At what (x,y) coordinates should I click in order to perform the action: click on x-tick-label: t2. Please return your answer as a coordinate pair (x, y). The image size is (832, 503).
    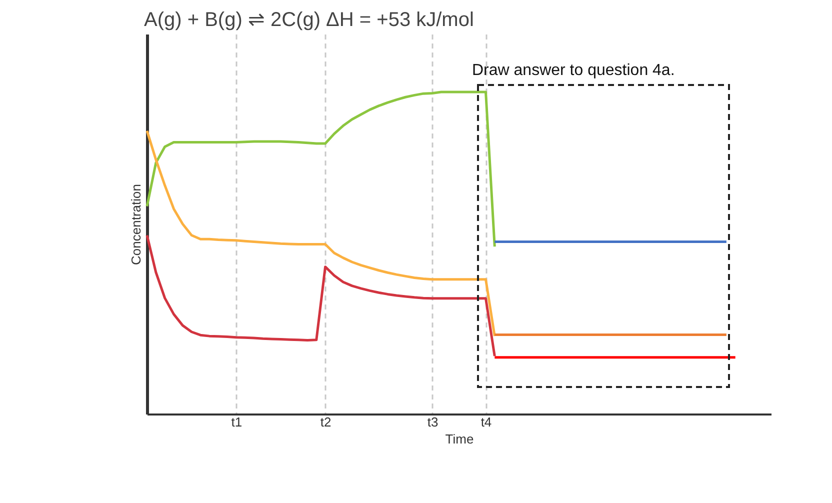
    Looking at the image, I should click on (326, 422).